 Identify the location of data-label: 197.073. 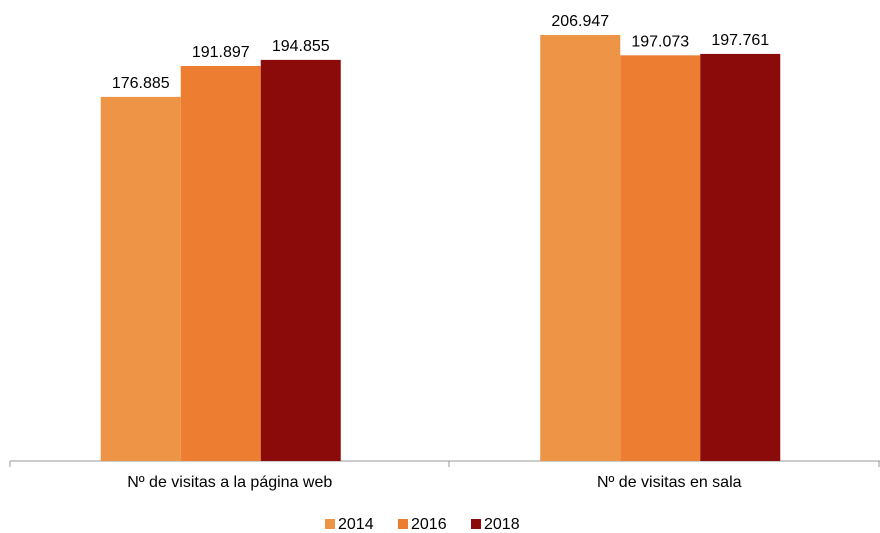
(660, 42).